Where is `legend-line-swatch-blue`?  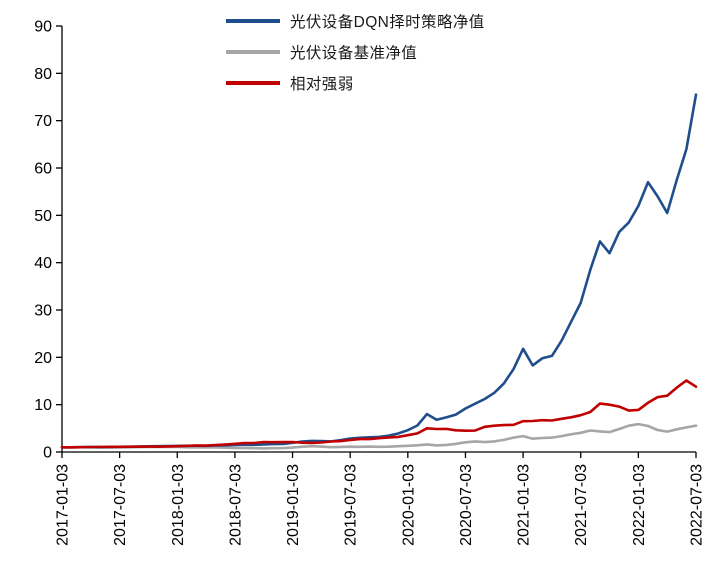 legend-line-swatch-blue is located at coordinates (253, 21).